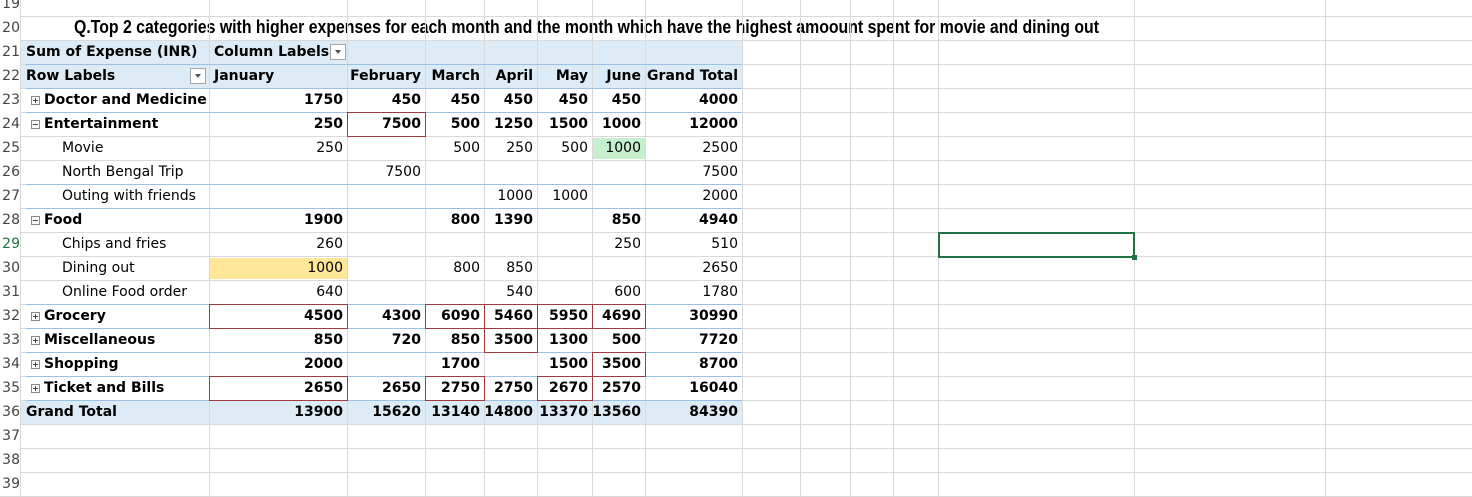 The width and height of the screenshot is (1472, 497). I want to click on grand-total-value: 13140, so click(455, 412).